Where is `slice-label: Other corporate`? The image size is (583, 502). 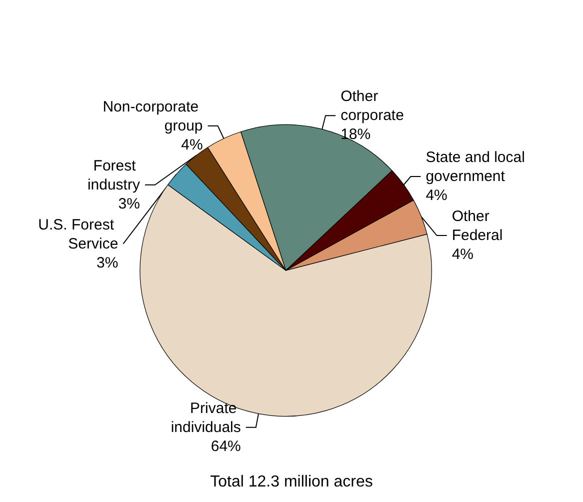
slice-label: Other corporate is located at coordinates (372, 106).